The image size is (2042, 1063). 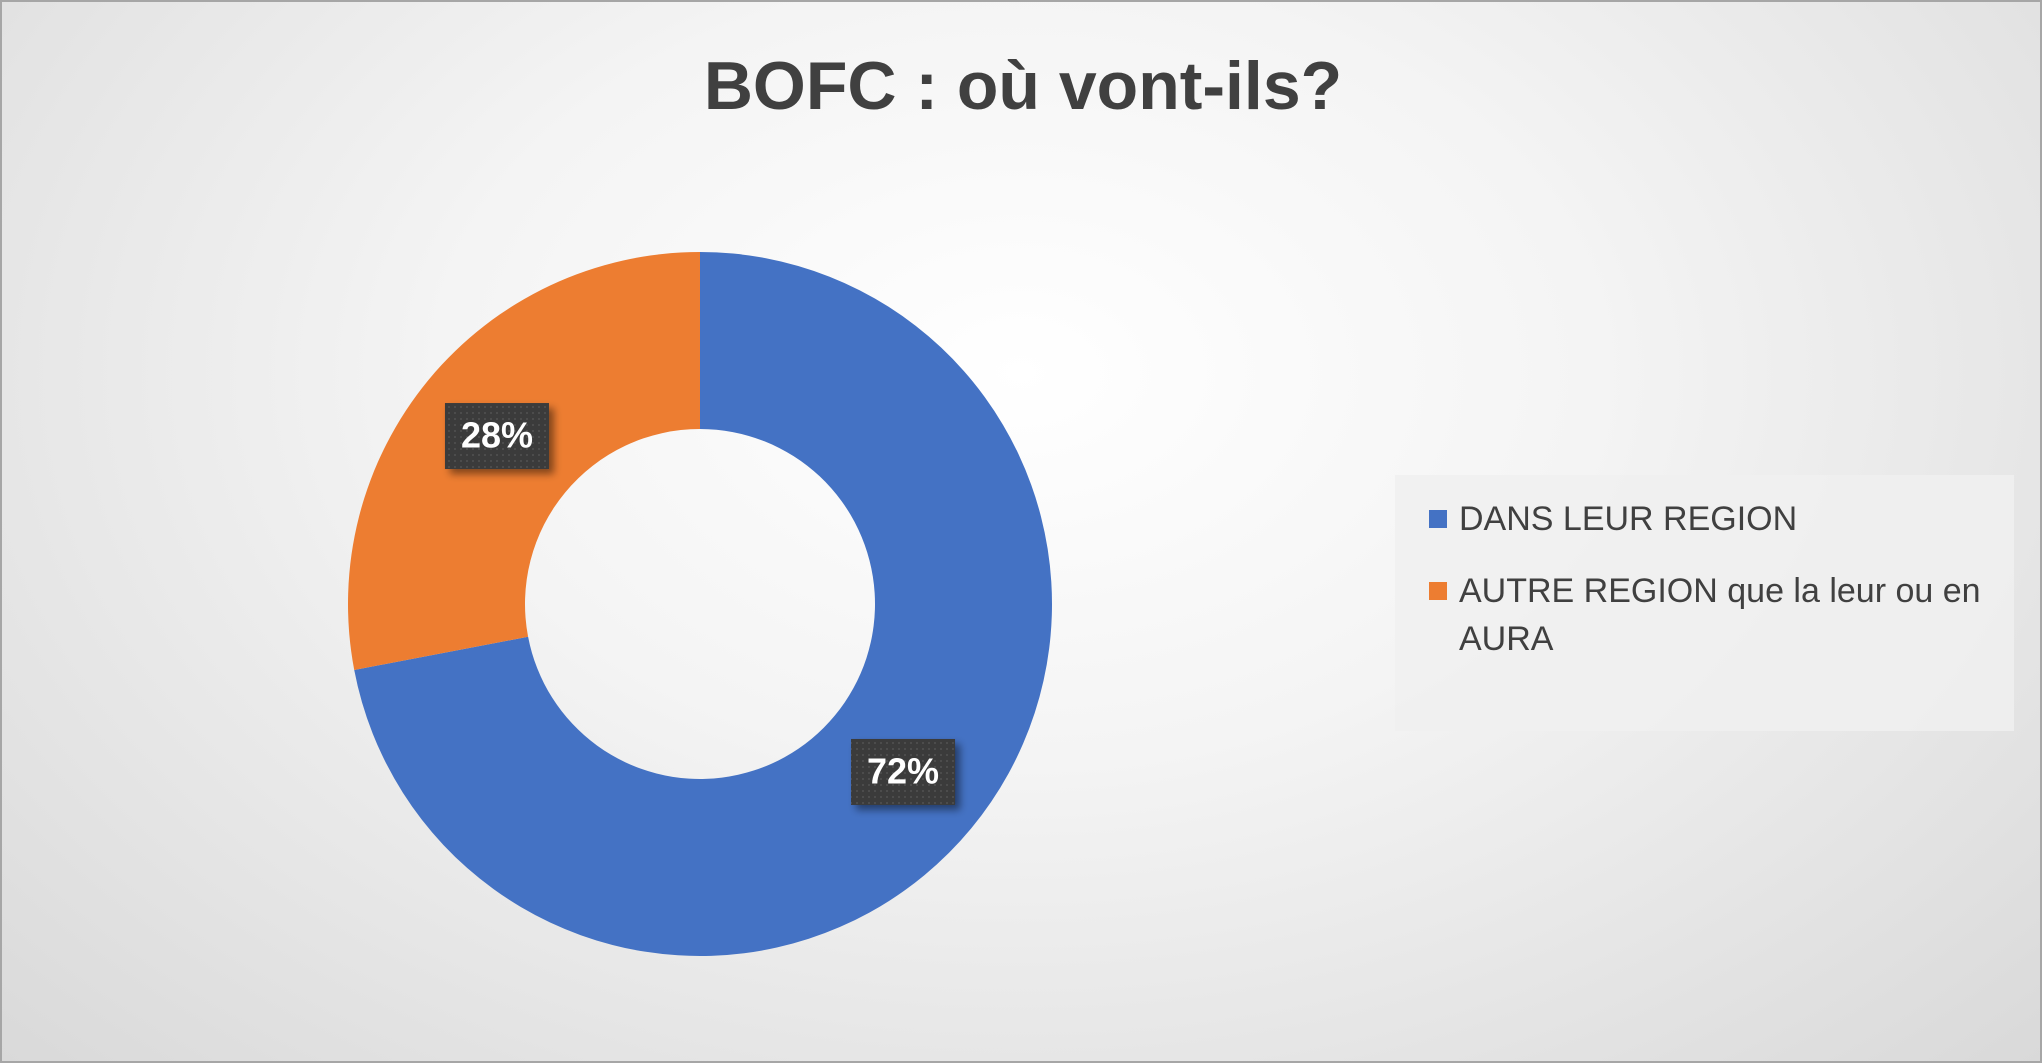 I want to click on legend-item: AUTRE REGION que la leur ou en AURA, so click(x=1709, y=615).